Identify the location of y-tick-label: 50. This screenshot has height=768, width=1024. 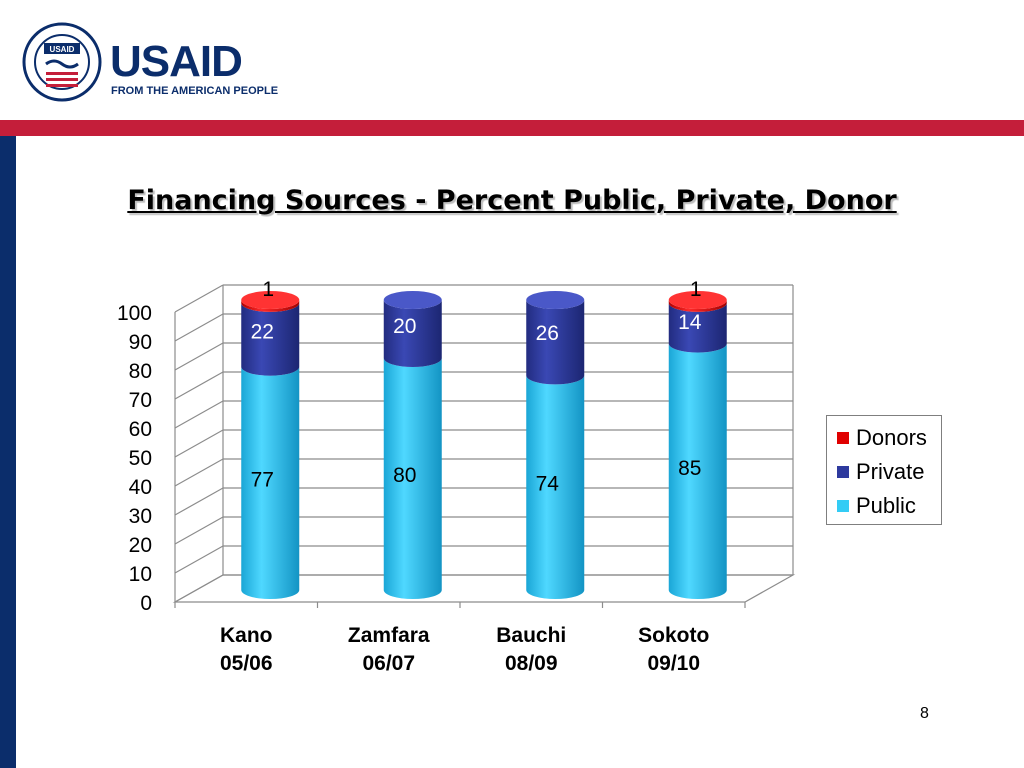
(140, 458).